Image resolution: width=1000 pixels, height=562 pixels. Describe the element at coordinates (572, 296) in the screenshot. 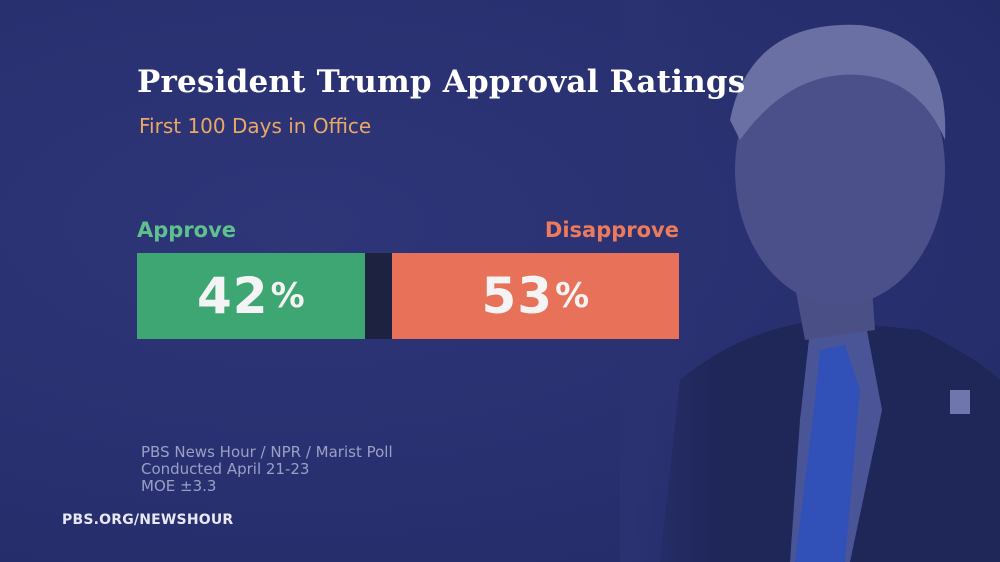

I see `disapprove-percent-sign: %` at that location.